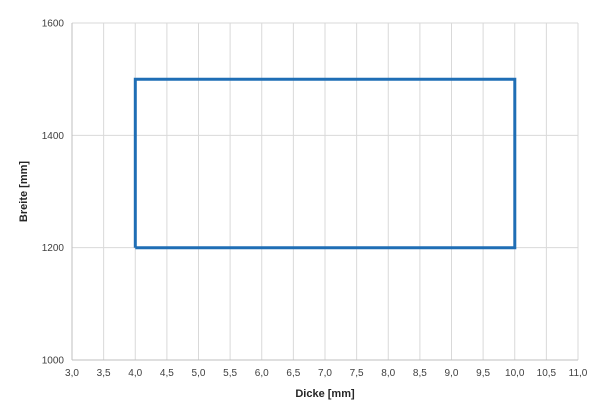  What do you see at coordinates (24, 191) in the screenshot?
I see `y-axis-title: Breite [mm]` at bounding box center [24, 191].